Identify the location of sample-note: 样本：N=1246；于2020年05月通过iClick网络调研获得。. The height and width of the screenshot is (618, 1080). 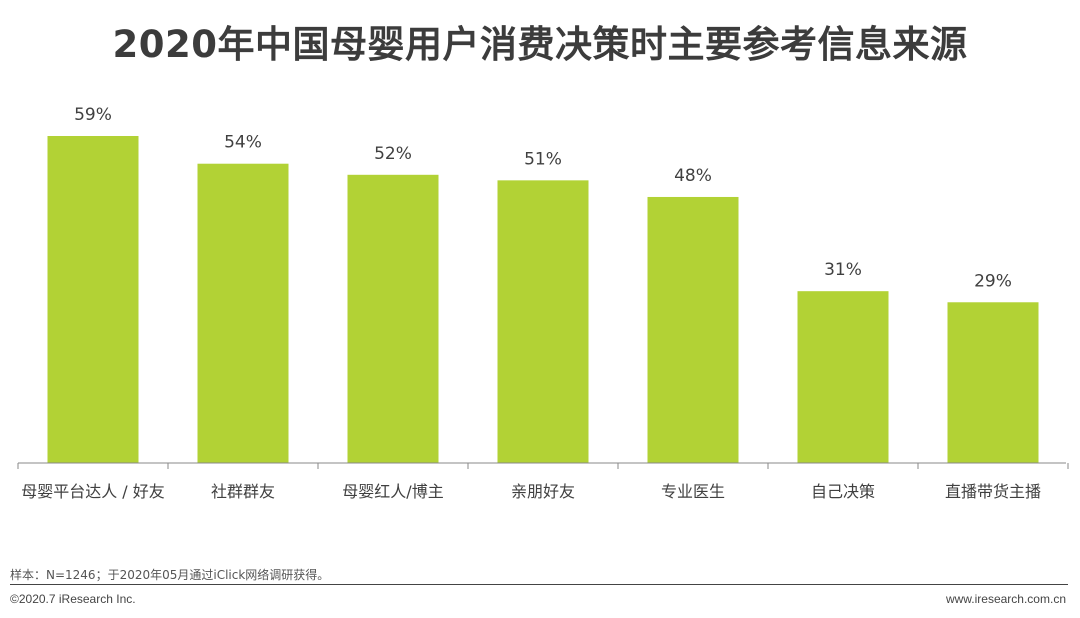
(170, 575).